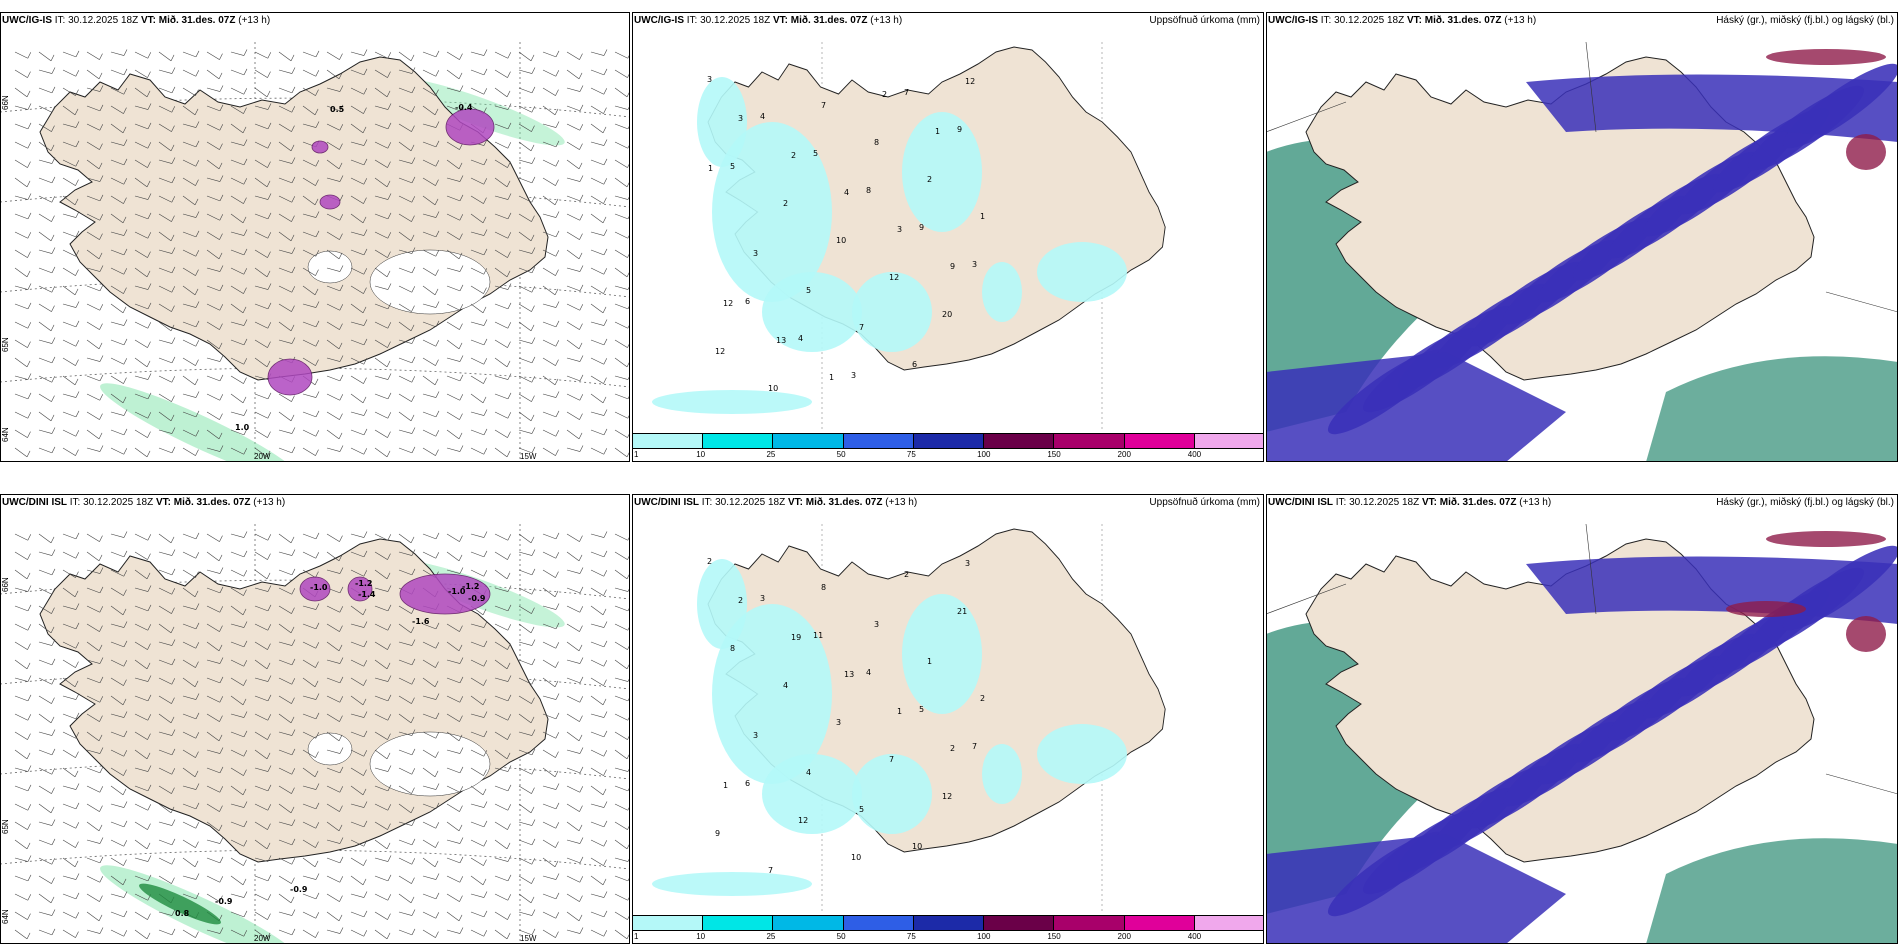  I want to click on row1-precip-title: Uppsöfnuð úrkoma (mm), so click(1204, 20).